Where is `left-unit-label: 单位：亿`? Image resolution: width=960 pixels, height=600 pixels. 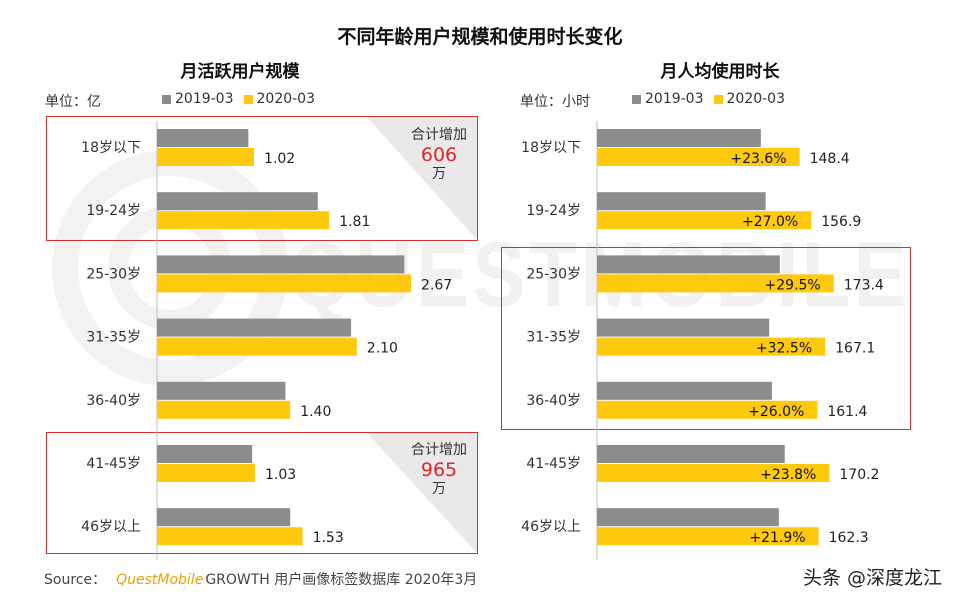 left-unit-label: 单位：亿 is located at coordinates (73, 102).